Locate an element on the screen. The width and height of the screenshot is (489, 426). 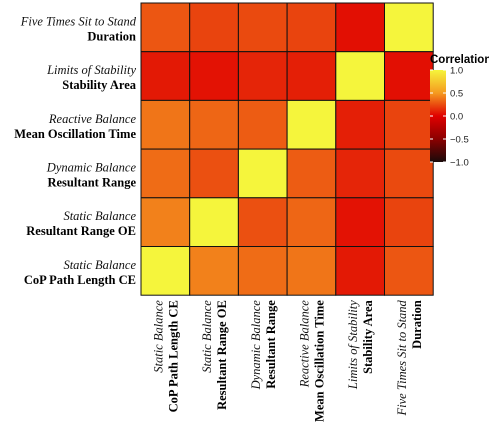
column-label-category: Five Times Sit to Stand is located at coordinates (402, 357).